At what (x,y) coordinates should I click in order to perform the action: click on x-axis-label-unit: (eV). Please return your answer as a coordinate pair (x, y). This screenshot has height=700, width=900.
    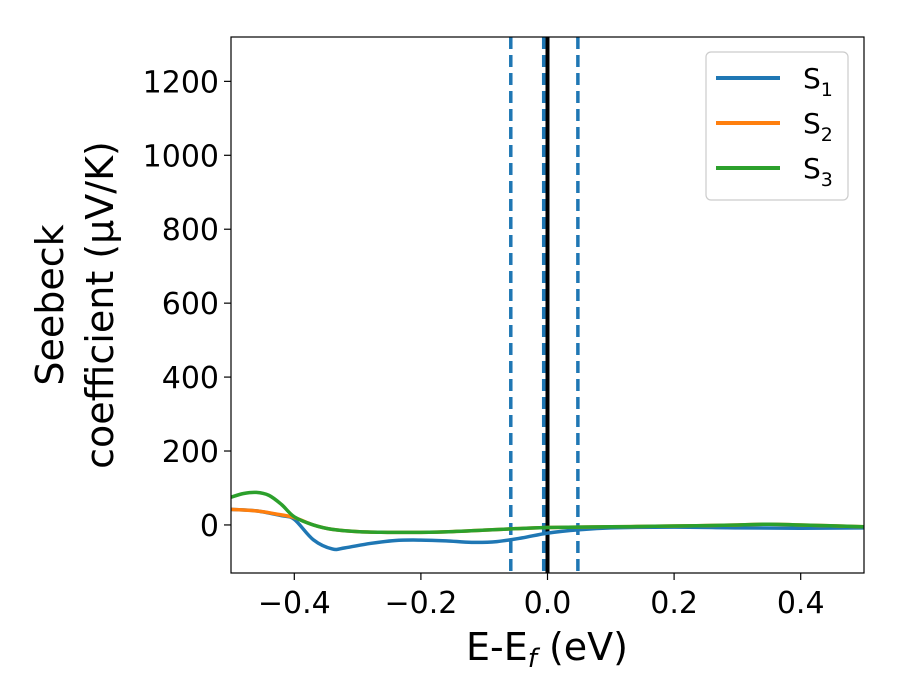
    Looking at the image, I should click on (582, 647).